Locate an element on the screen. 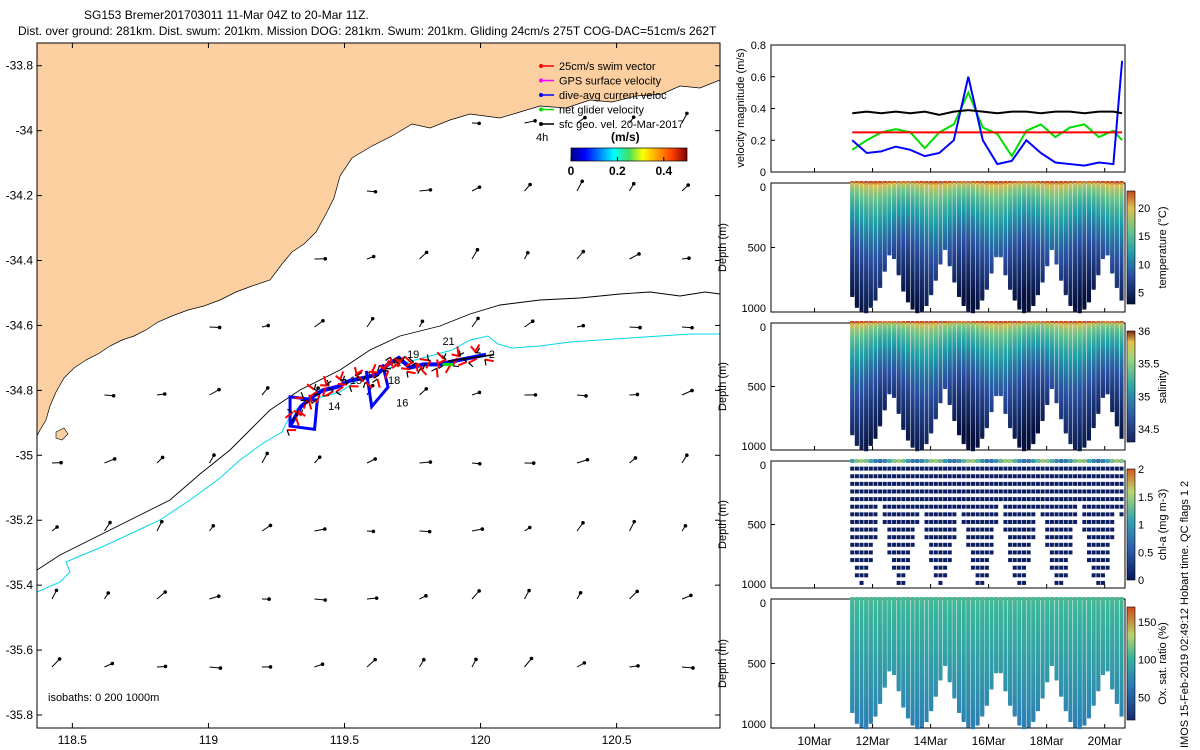  dive-number-label: 16 is located at coordinates (402, 404).